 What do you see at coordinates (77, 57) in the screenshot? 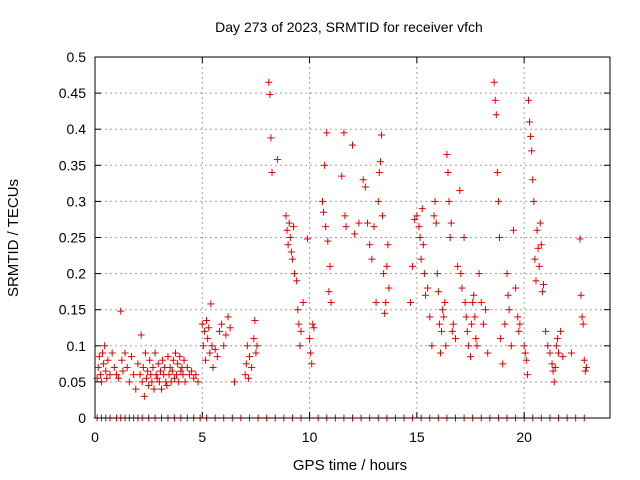
I see `y-tick-label: 0.5` at bounding box center [77, 57].